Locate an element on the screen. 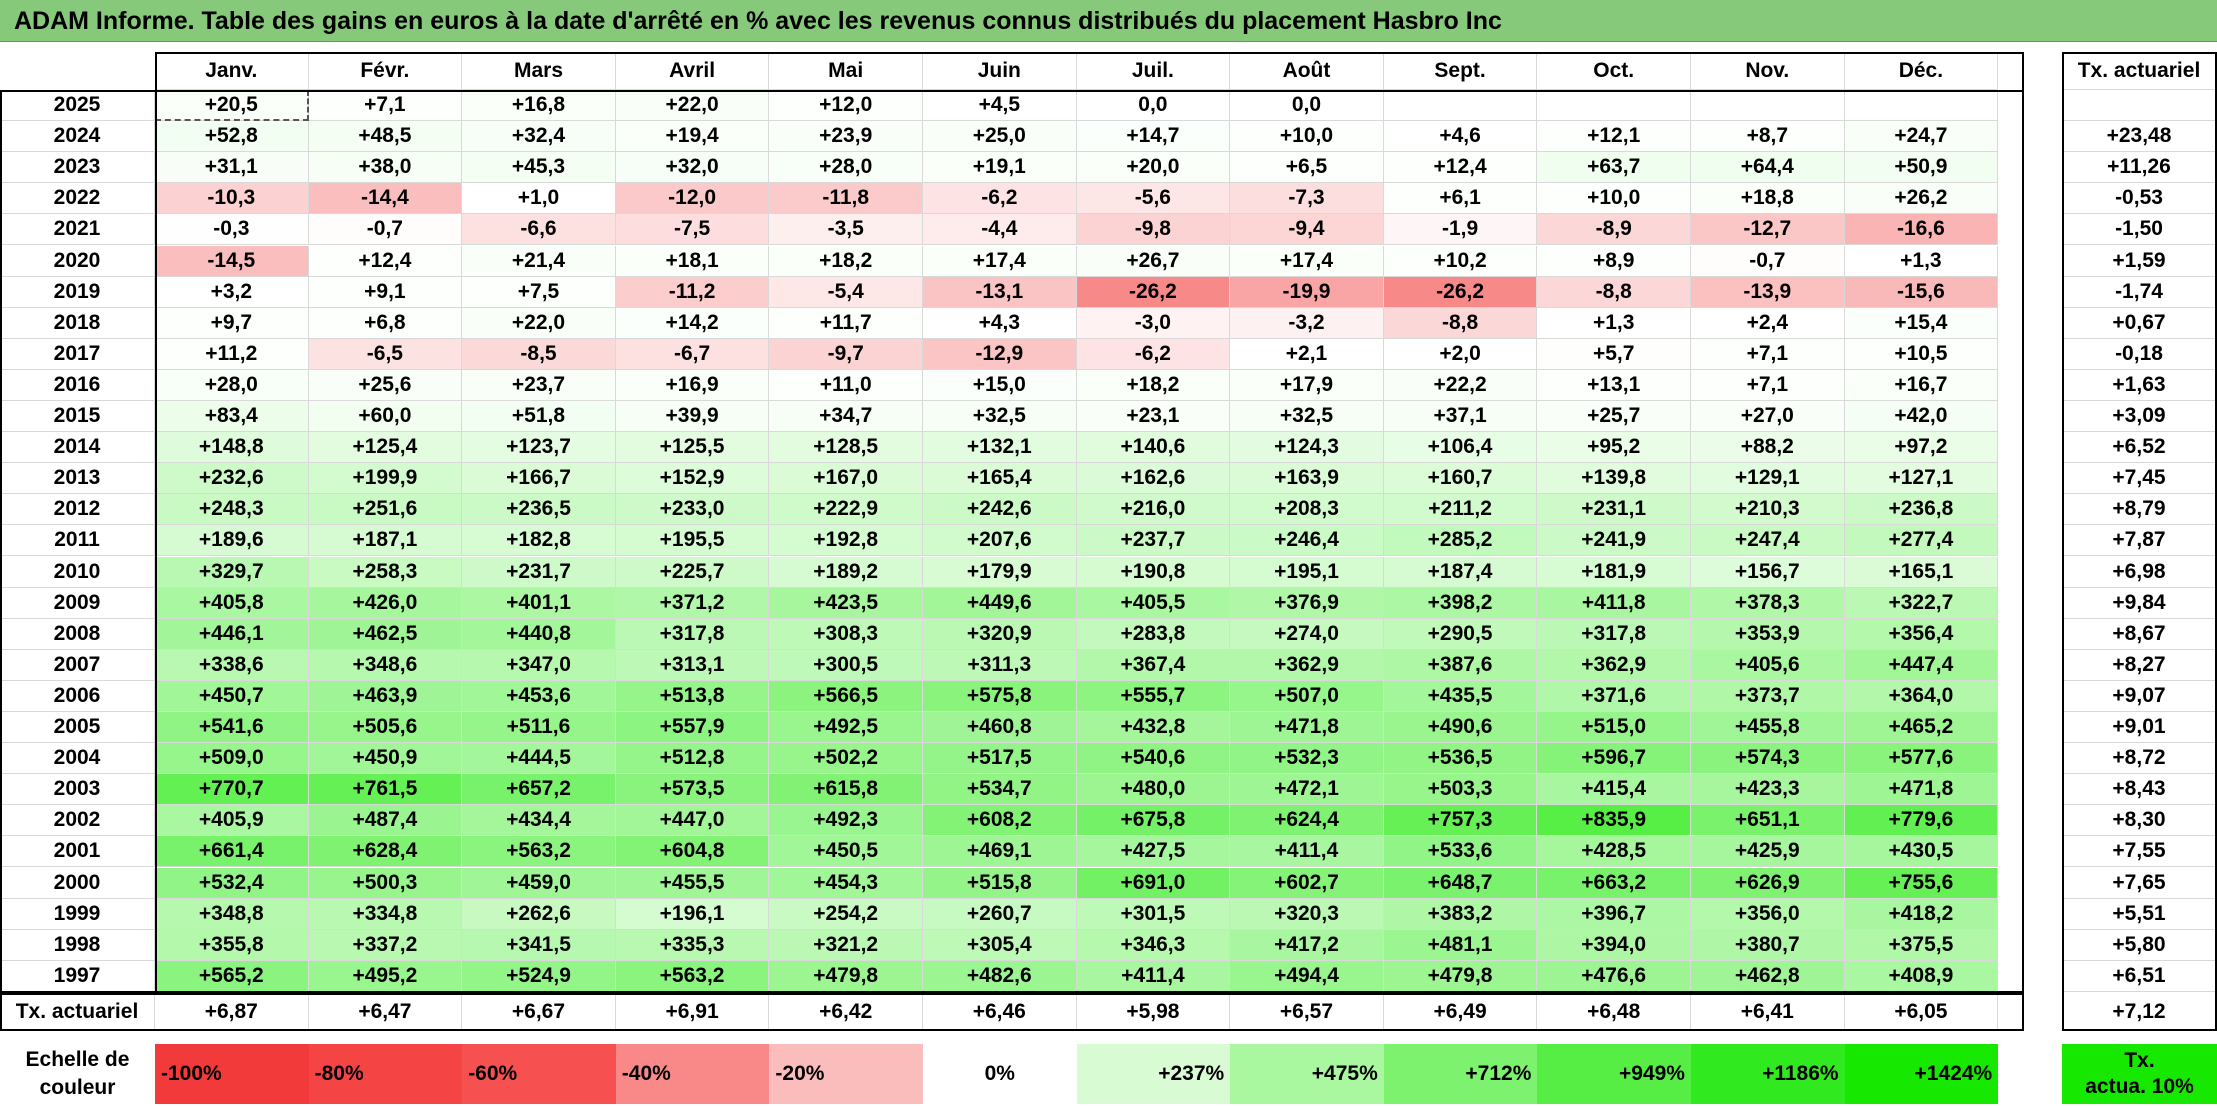 The height and width of the screenshot is (1106, 2217). table-cell: +14,2 is located at coordinates (692, 323).